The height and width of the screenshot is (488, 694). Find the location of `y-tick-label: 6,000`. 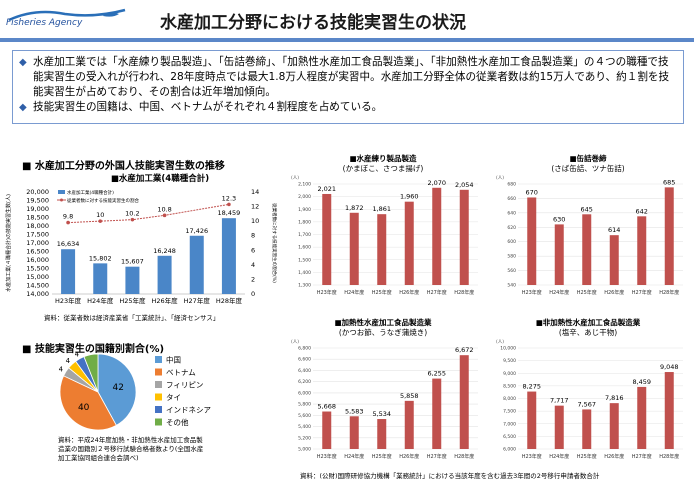

y-tick-label: 6,000 is located at coordinates (509, 450).